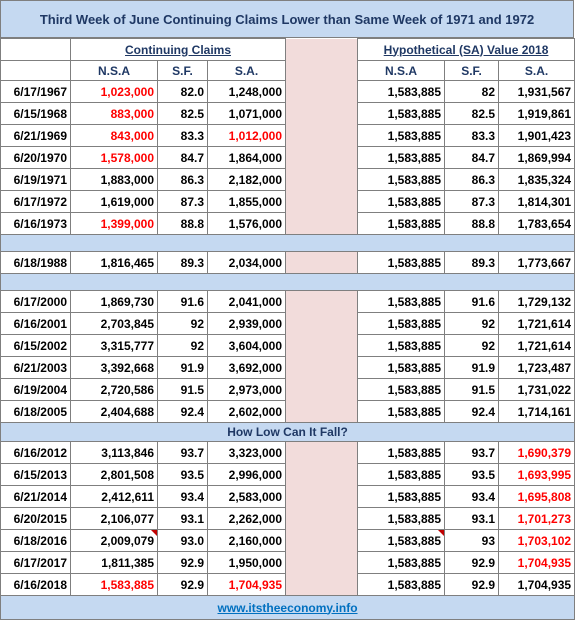 The image size is (575, 620). I want to click on footer-cell: www.itstheeconomy.info, so click(287, 607).